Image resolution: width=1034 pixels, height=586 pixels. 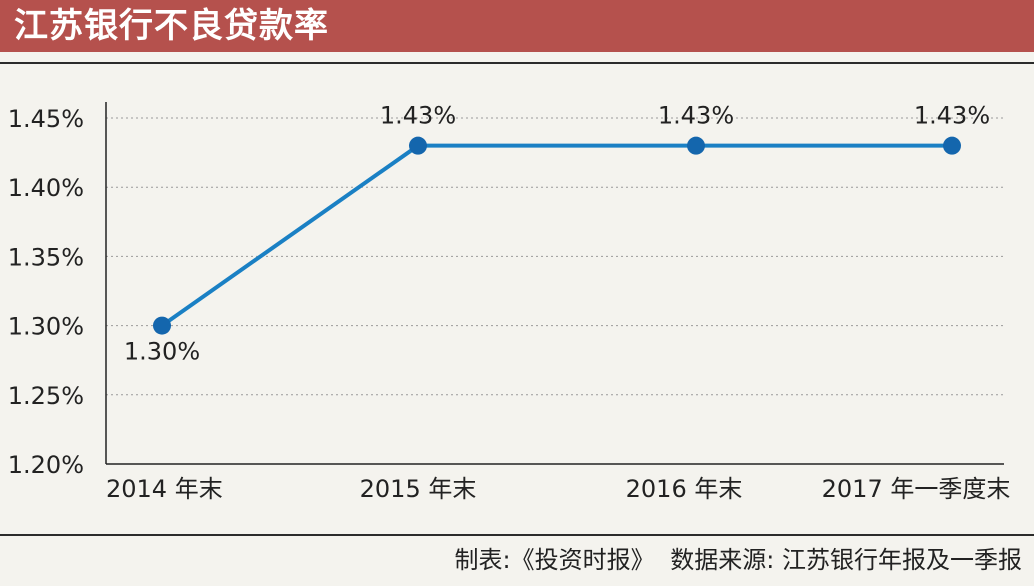 I want to click on bottom-rule, so click(x=517, y=535).